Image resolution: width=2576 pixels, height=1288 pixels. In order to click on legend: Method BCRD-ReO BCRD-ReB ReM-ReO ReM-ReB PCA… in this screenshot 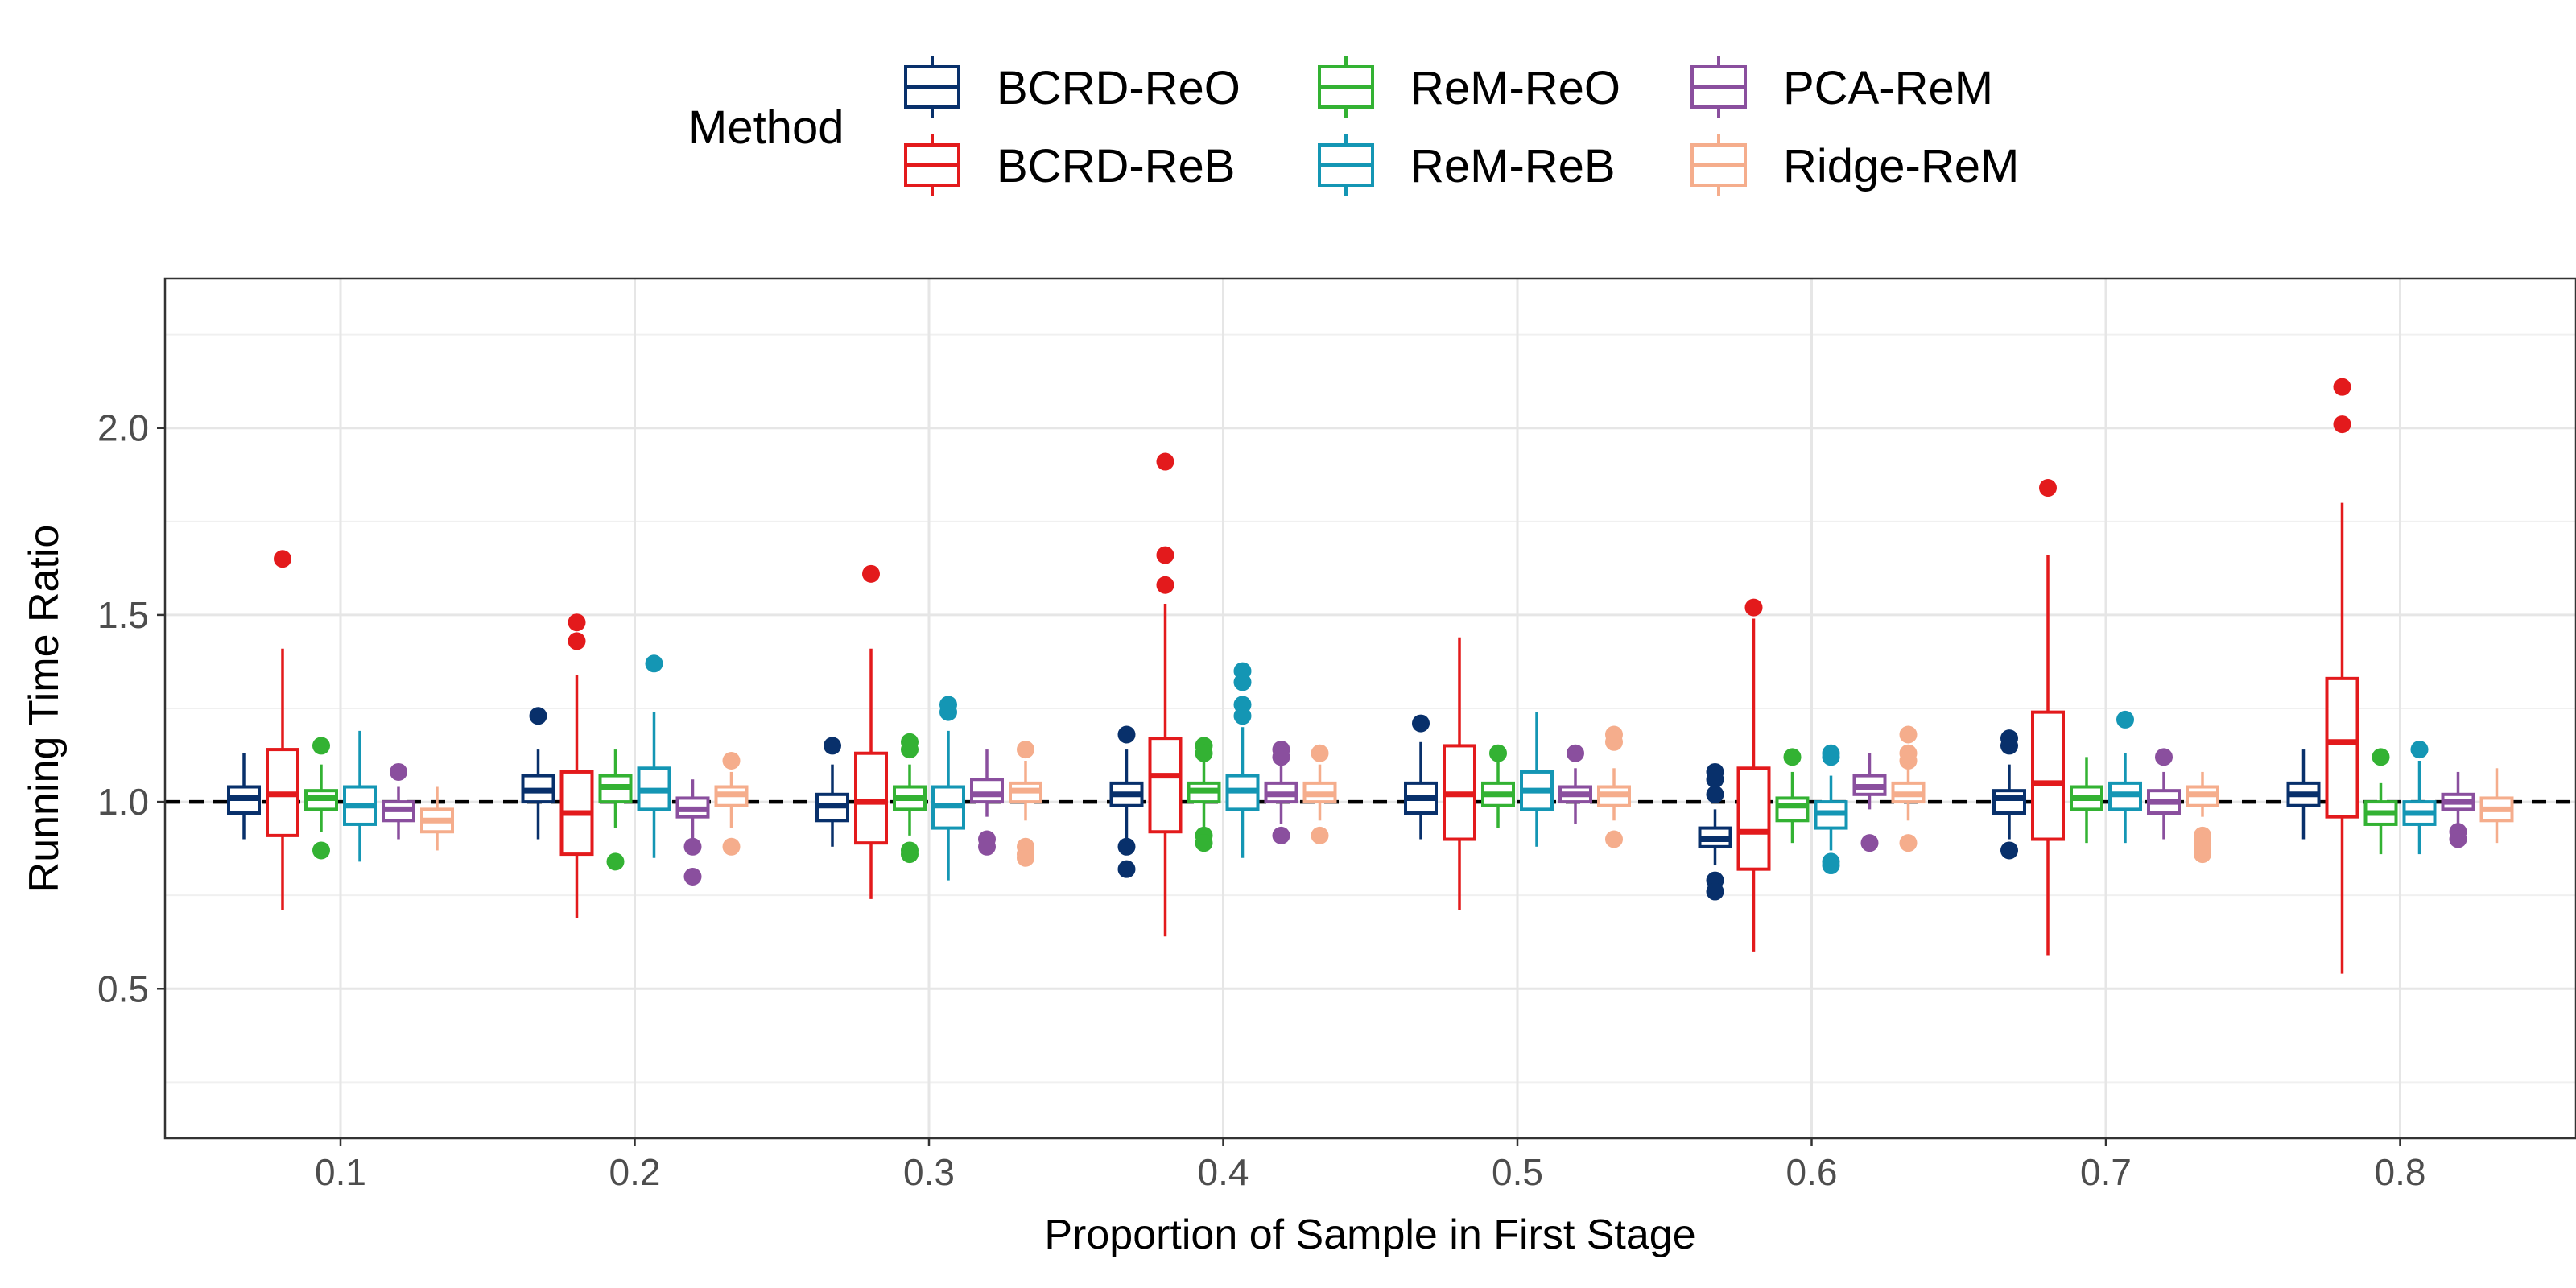, I will do `click(1353, 126)`.